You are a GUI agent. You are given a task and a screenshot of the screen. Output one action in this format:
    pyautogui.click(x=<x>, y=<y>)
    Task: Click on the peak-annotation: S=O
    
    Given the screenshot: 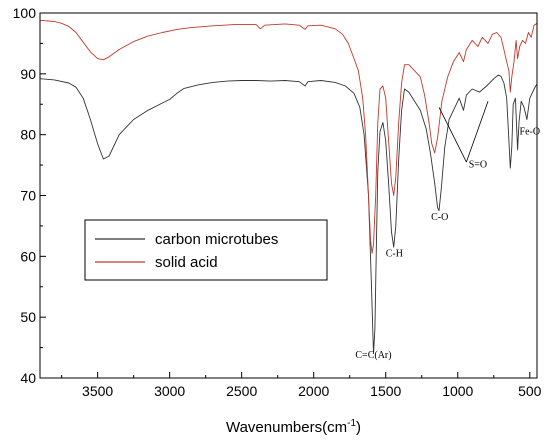 What is the action you would take?
    pyautogui.click(x=478, y=165)
    